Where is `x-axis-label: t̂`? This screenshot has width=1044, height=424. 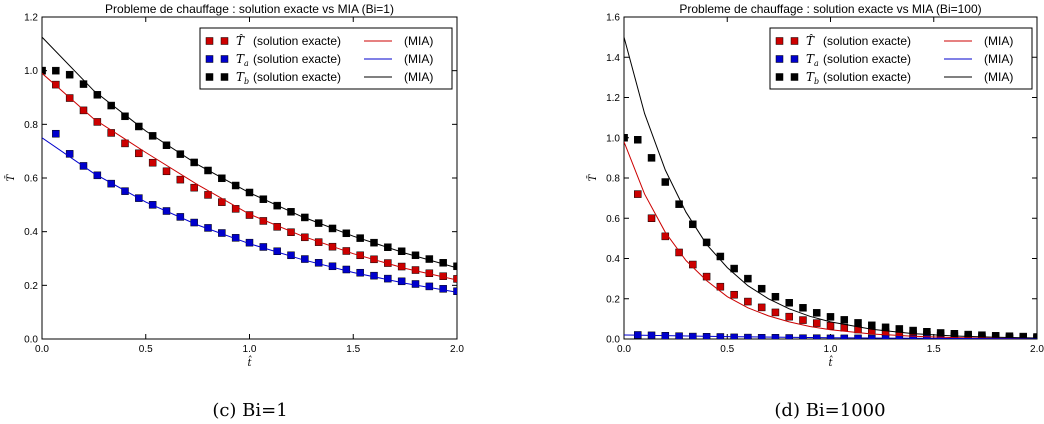 x-axis-label: t̂ is located at coordinates (249, 362).